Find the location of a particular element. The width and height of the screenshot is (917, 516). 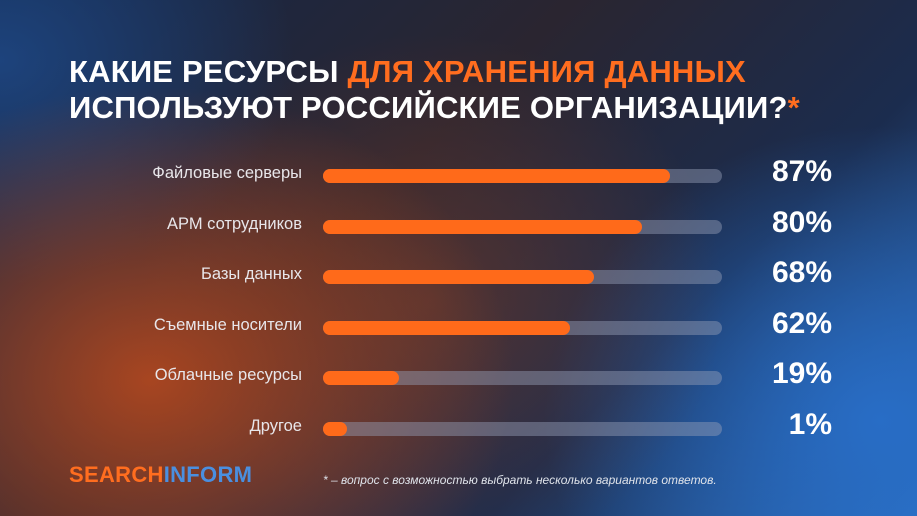

value-label: 62% is located at coordinates (801, 323).